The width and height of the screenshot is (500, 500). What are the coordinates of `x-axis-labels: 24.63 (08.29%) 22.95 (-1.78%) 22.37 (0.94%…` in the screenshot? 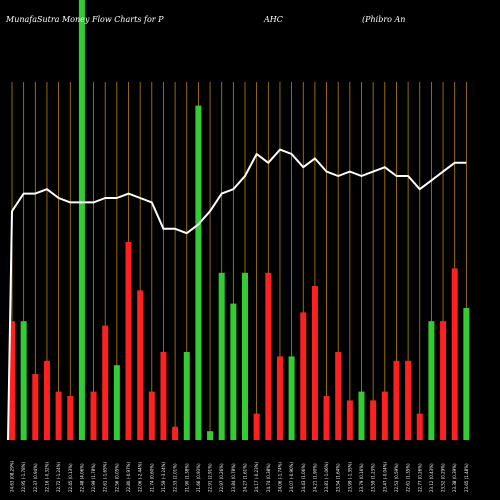 It's located at (239, 476).